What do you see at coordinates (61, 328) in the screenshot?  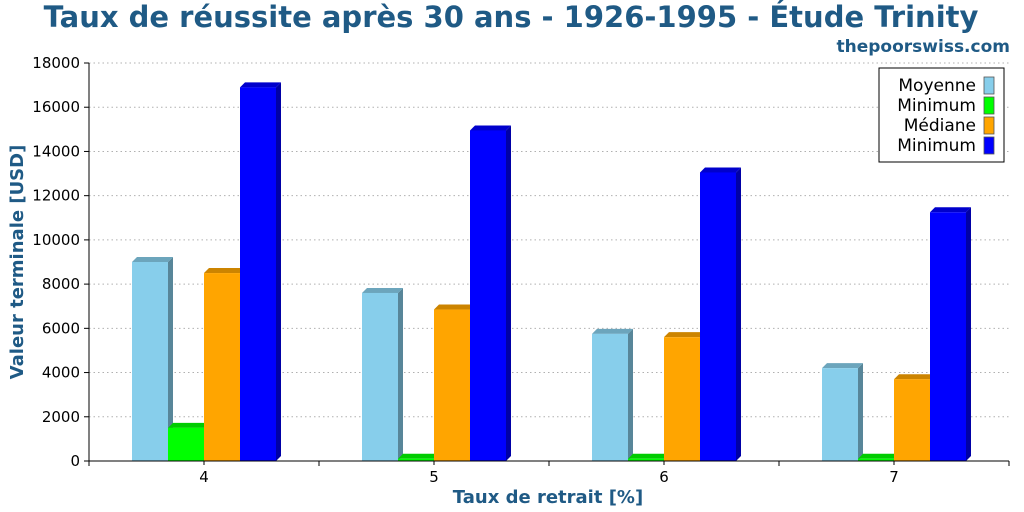 I see `y-tick-label: 6000` at bounding box center [61, 328].